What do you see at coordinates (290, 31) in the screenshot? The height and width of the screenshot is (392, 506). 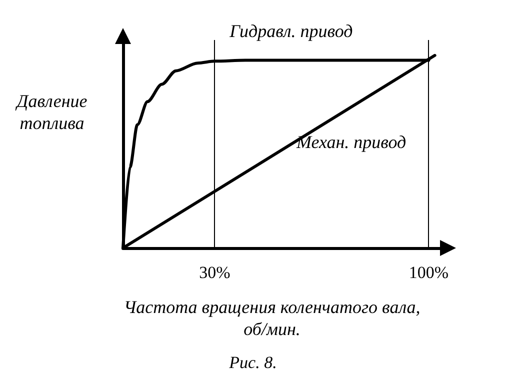 I see `series-label: Гидравл. привод` at bounding box center [290, 31].